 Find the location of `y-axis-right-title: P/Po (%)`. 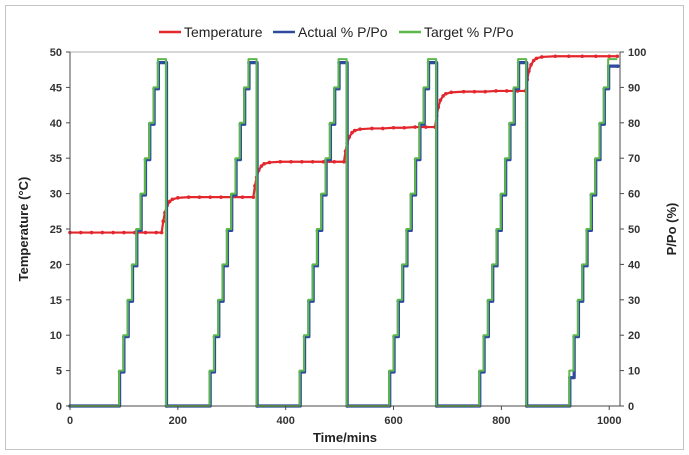

y-axis-right-title: P/Po (%) is located at coordinates (671, 229).